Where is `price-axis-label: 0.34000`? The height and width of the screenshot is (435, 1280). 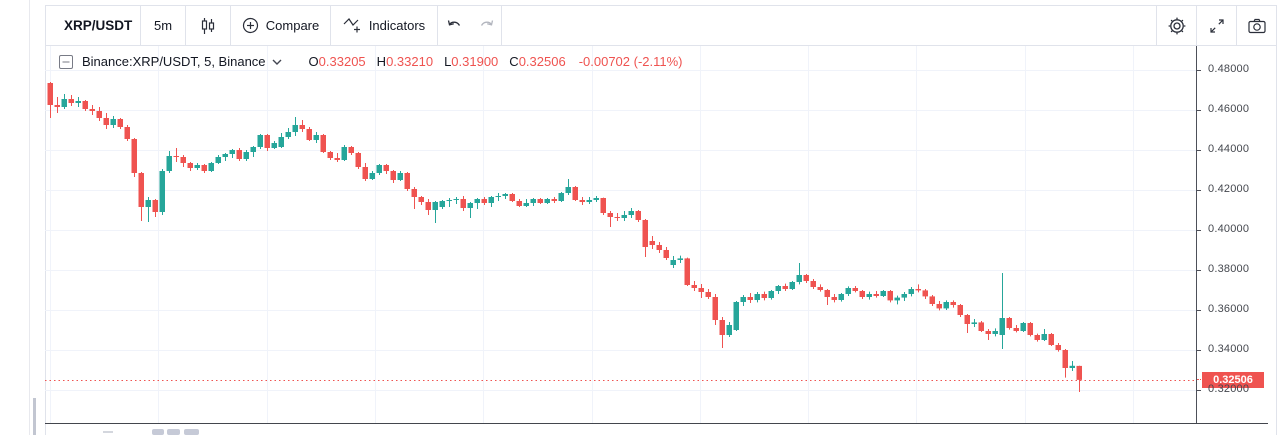 price-axis-label: 0.34000 is located at coordinates (1229, 349).